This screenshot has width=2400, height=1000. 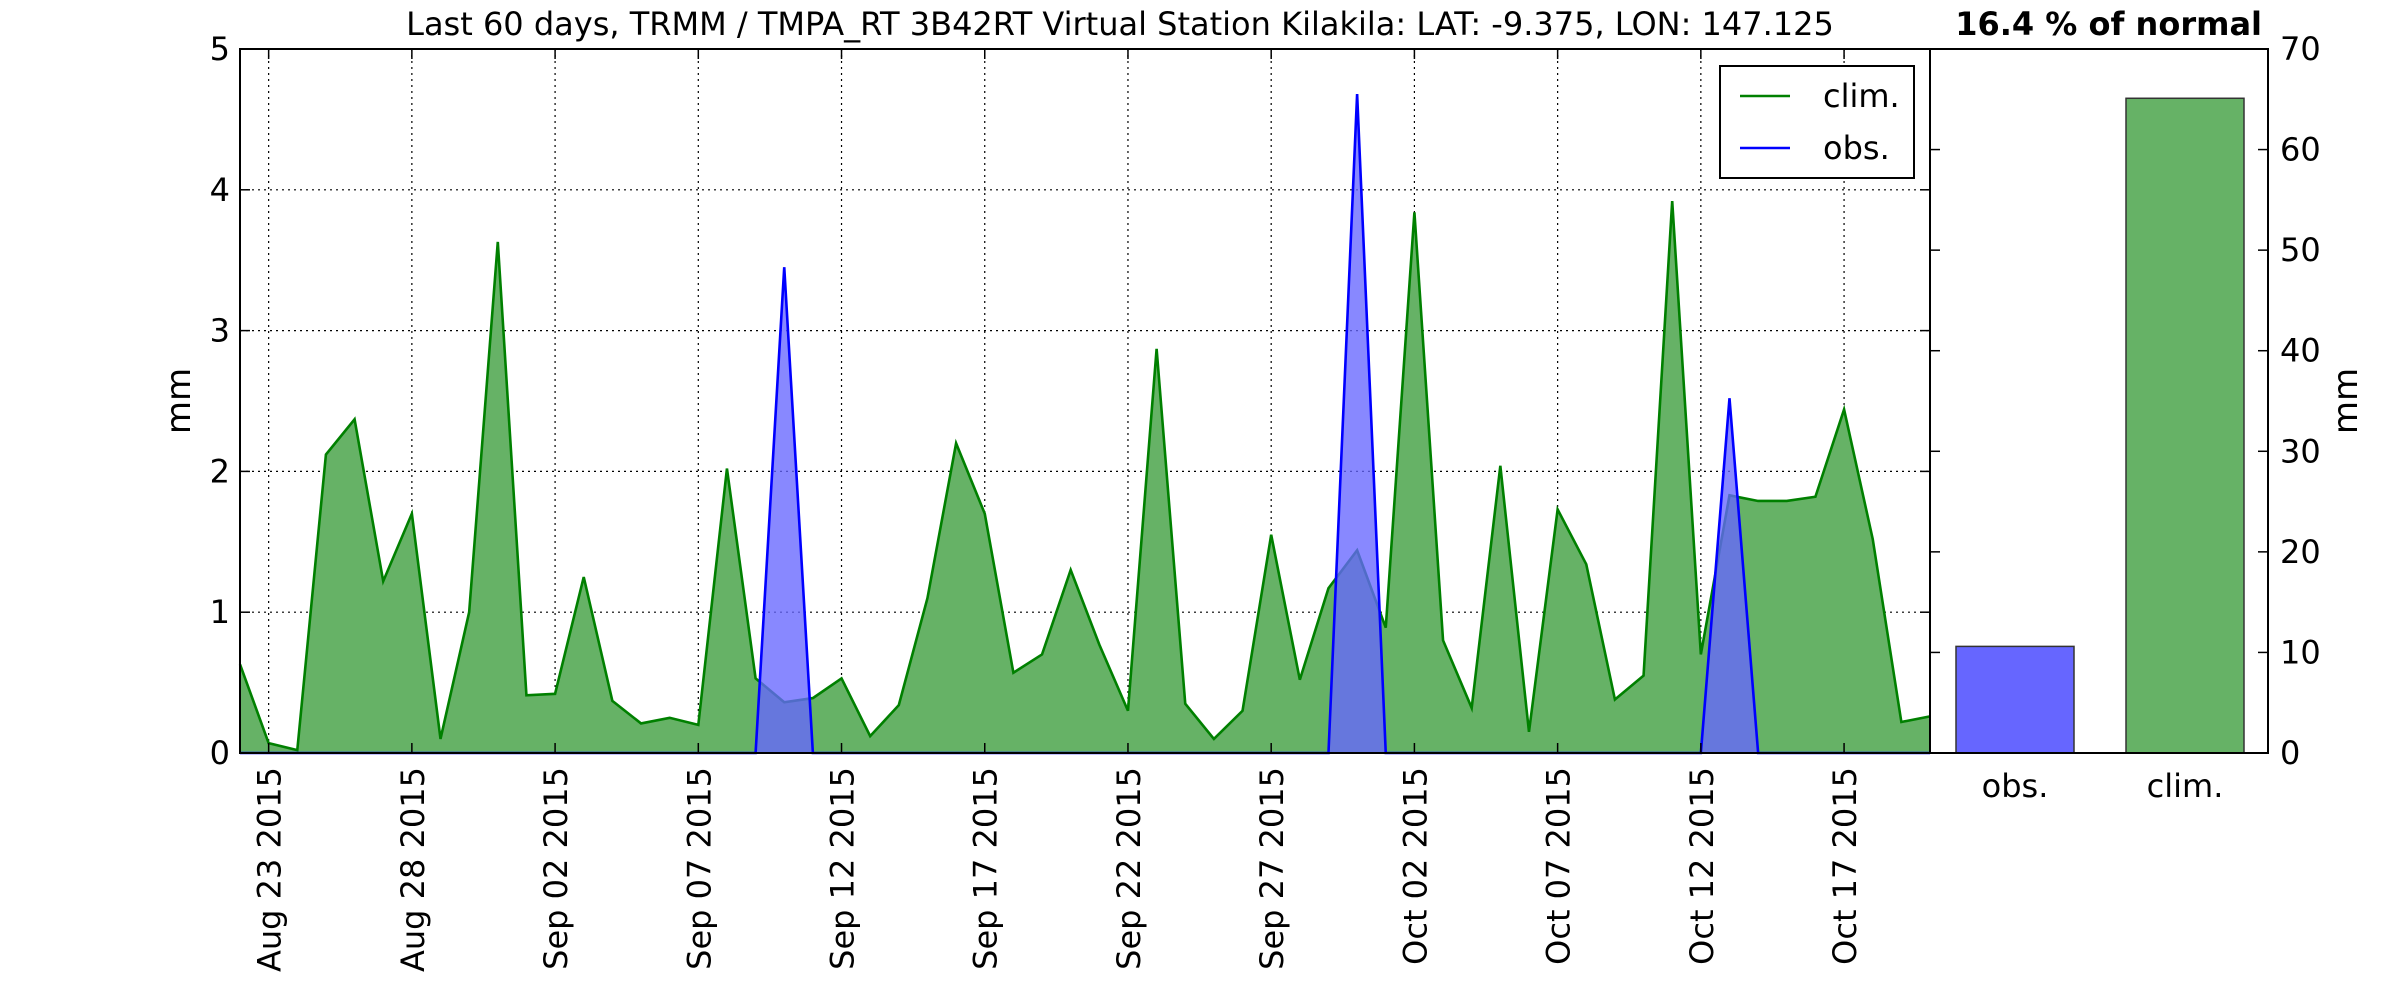 What do you see at coordinates (1272, 868) in the screenshot?
I see `x-tick-label: Sep 27 2015` at bounding box center [1272, 868].